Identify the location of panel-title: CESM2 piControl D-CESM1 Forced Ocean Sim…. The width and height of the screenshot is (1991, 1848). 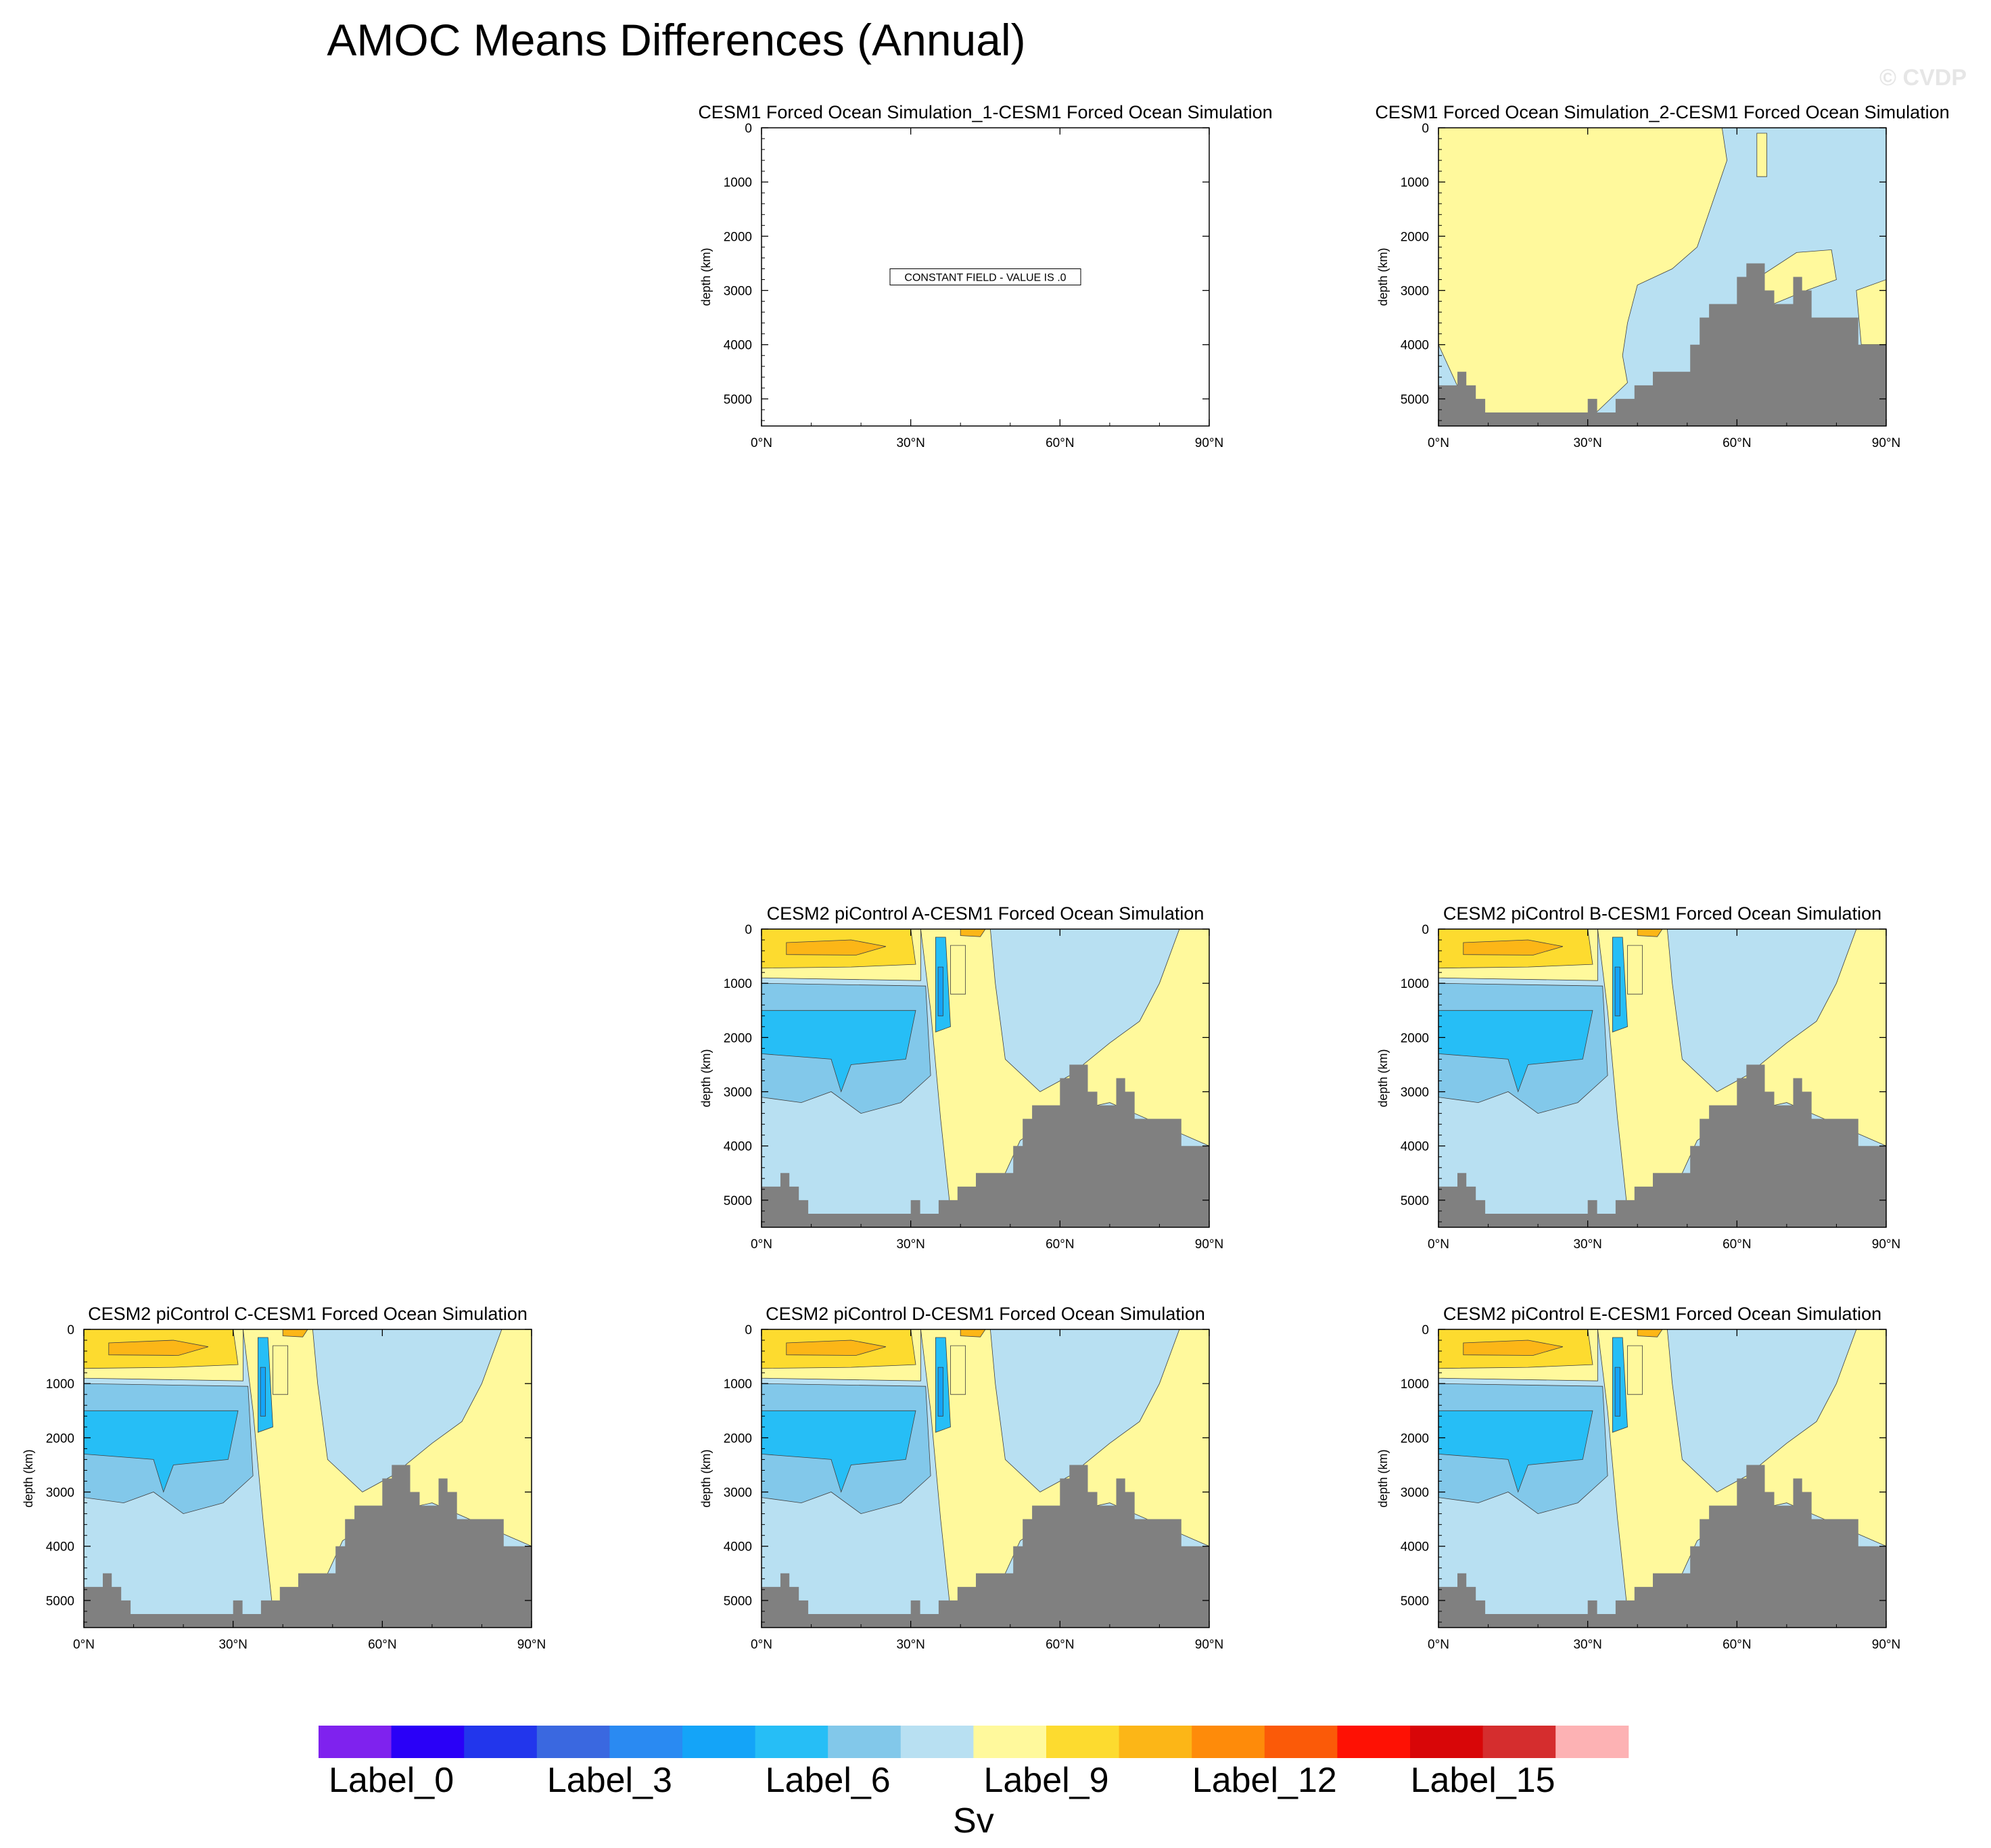
(985, 1314).